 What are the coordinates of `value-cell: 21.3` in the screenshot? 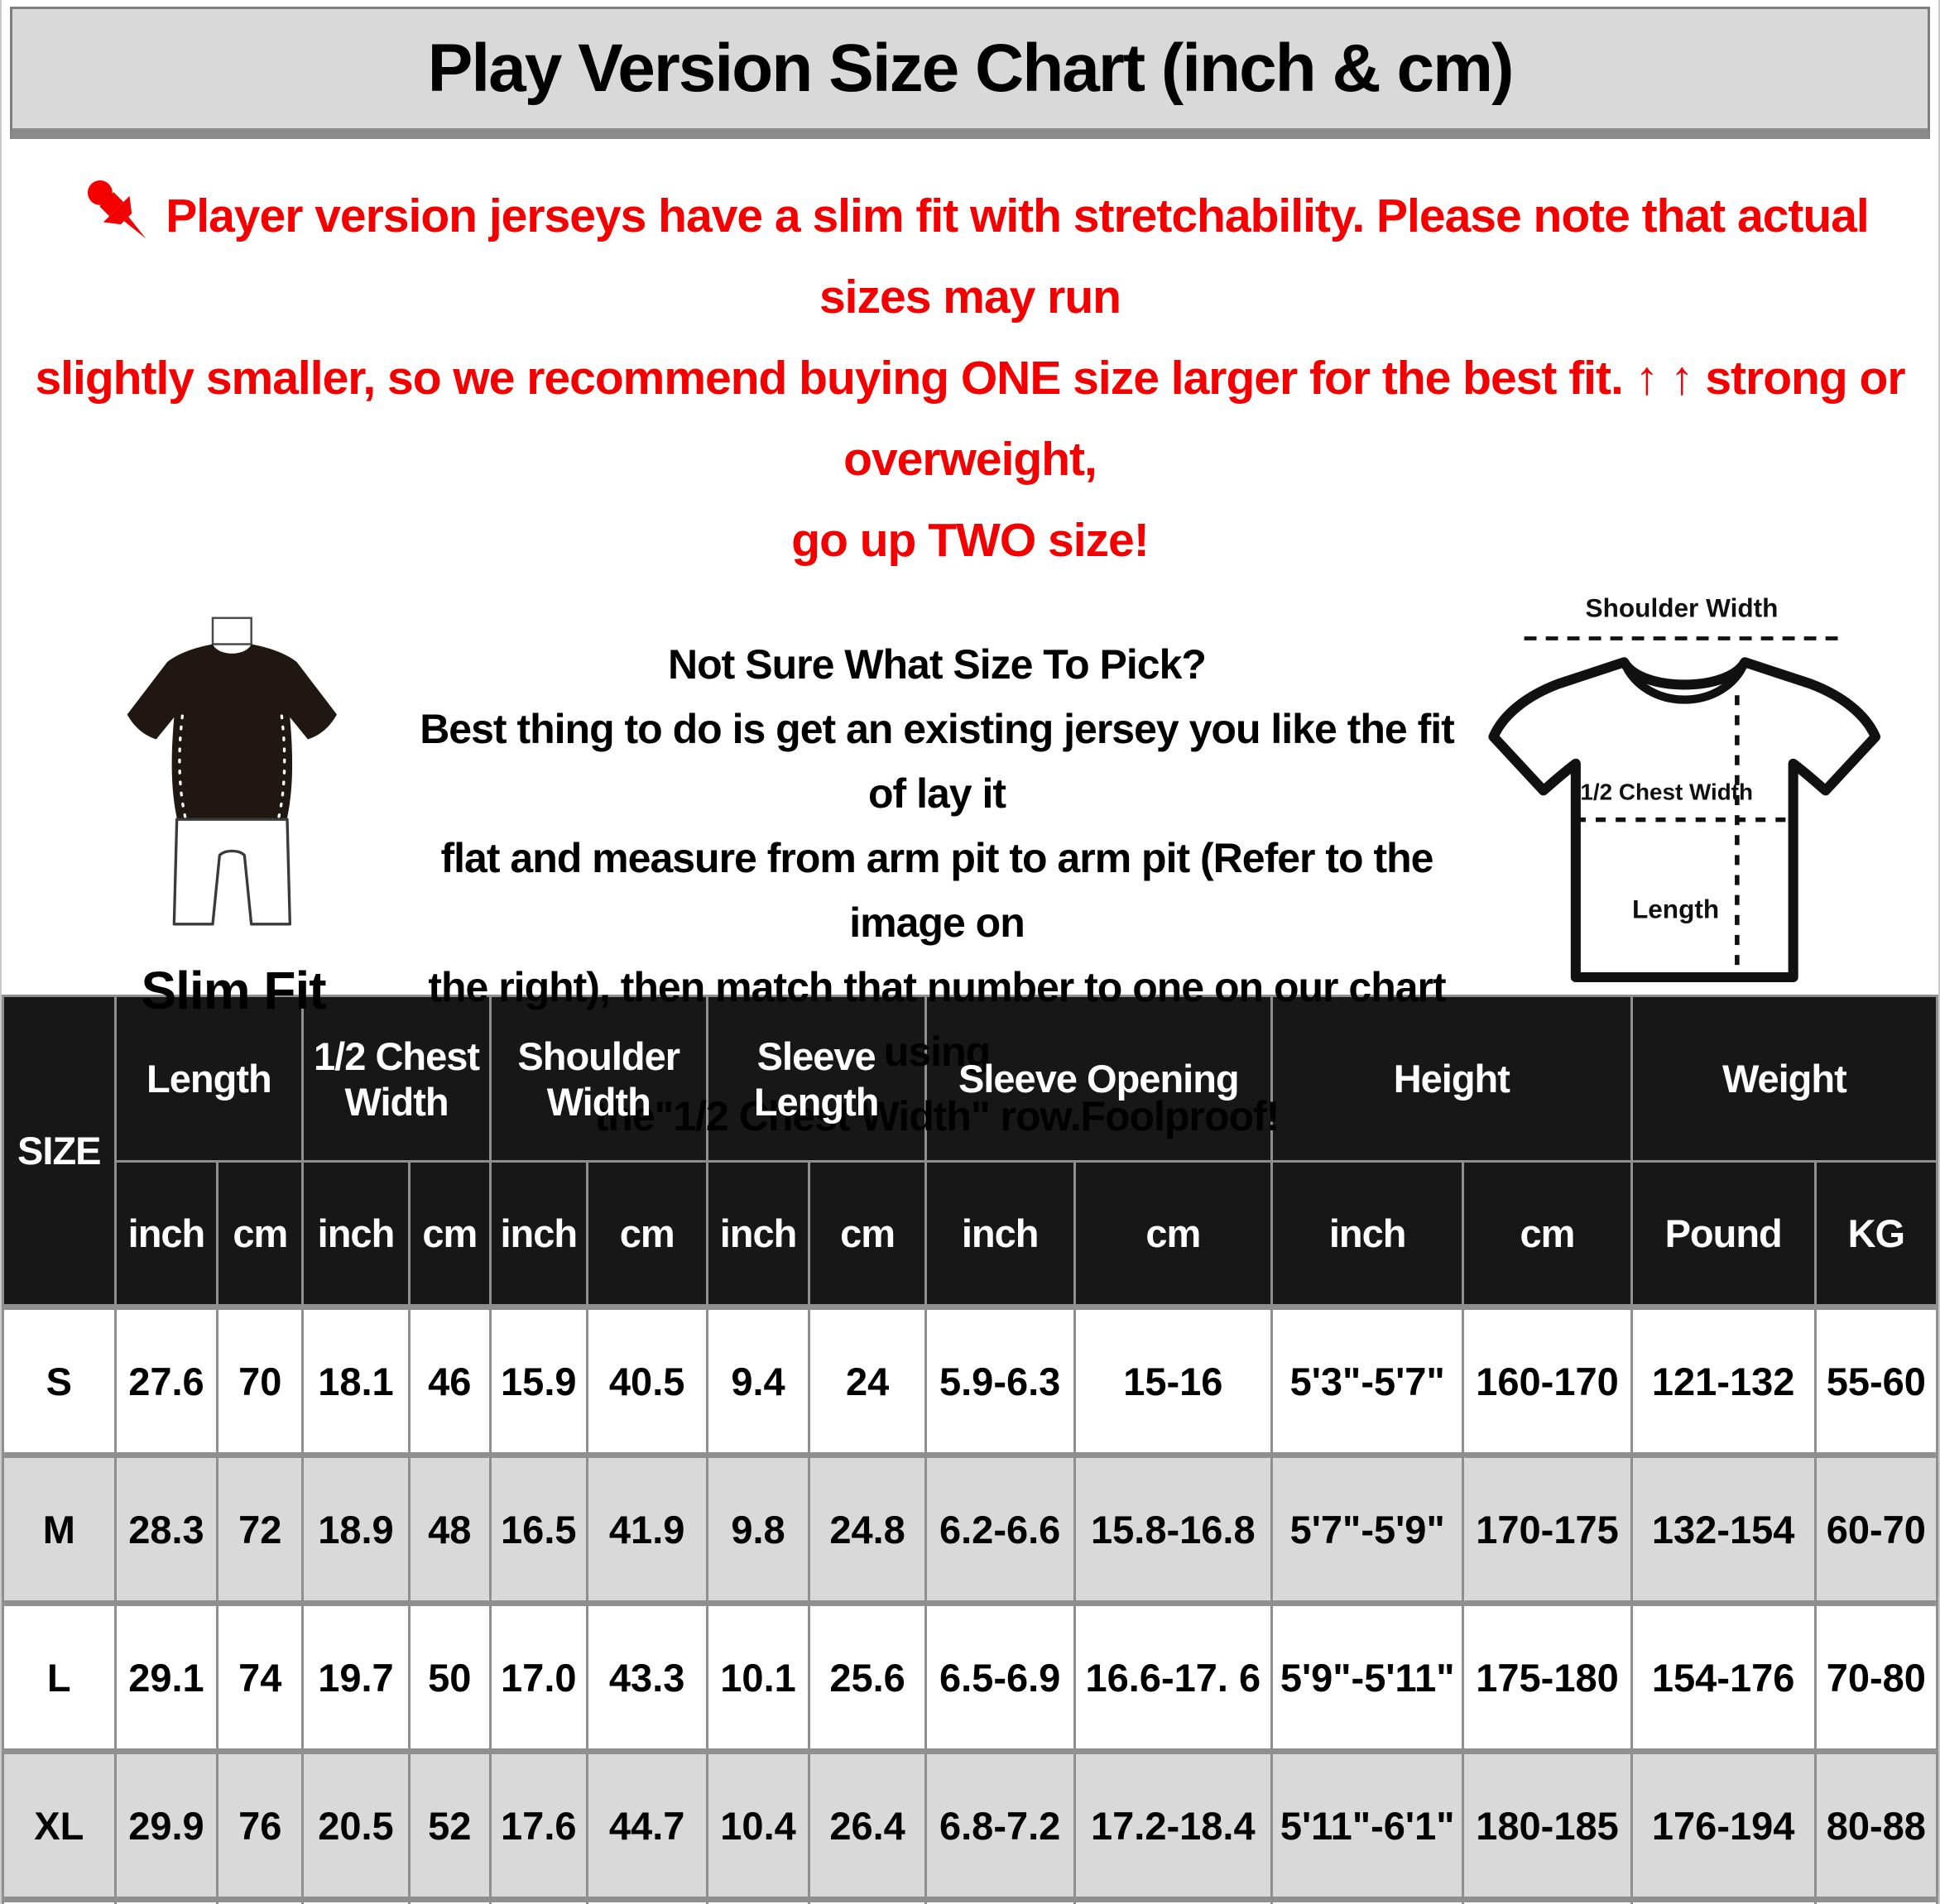 It's located at (356, 1900).